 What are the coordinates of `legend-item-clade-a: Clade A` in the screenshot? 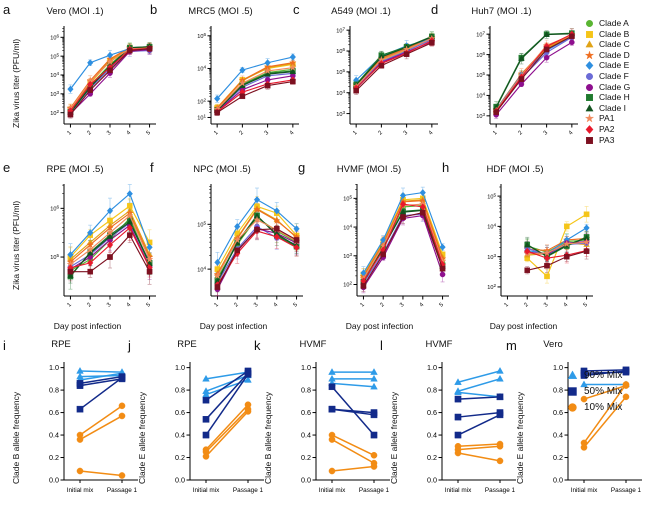 It's located at (606, 23).